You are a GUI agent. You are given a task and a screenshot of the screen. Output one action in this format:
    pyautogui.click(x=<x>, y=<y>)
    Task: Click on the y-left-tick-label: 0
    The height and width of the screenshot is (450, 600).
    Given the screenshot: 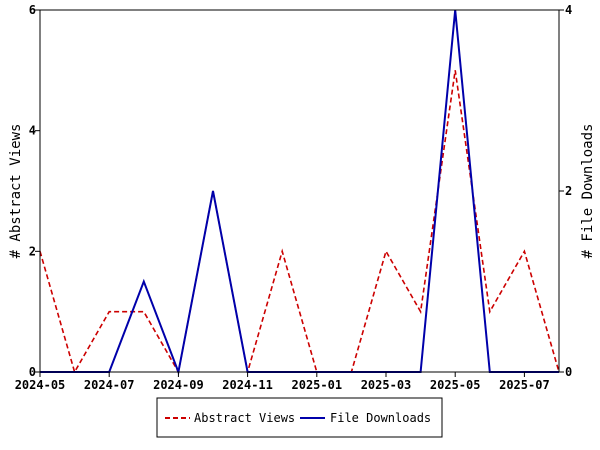 What is the action you would take?
    pyautogui.click(x=32, y=372)
    